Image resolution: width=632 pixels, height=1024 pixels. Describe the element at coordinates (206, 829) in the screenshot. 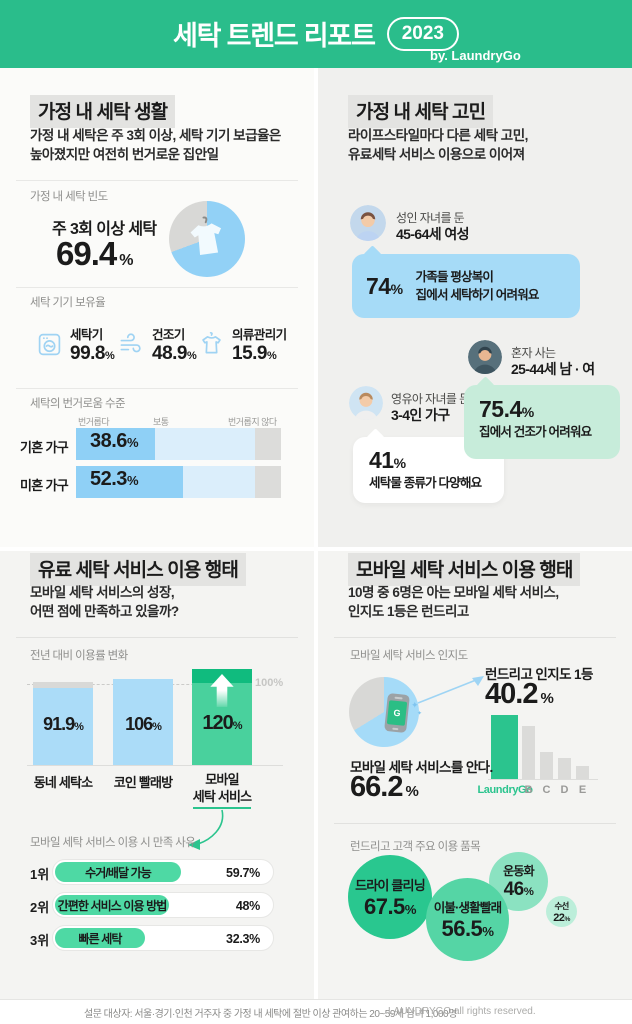

I see `curved-connector-arrow` at that location.